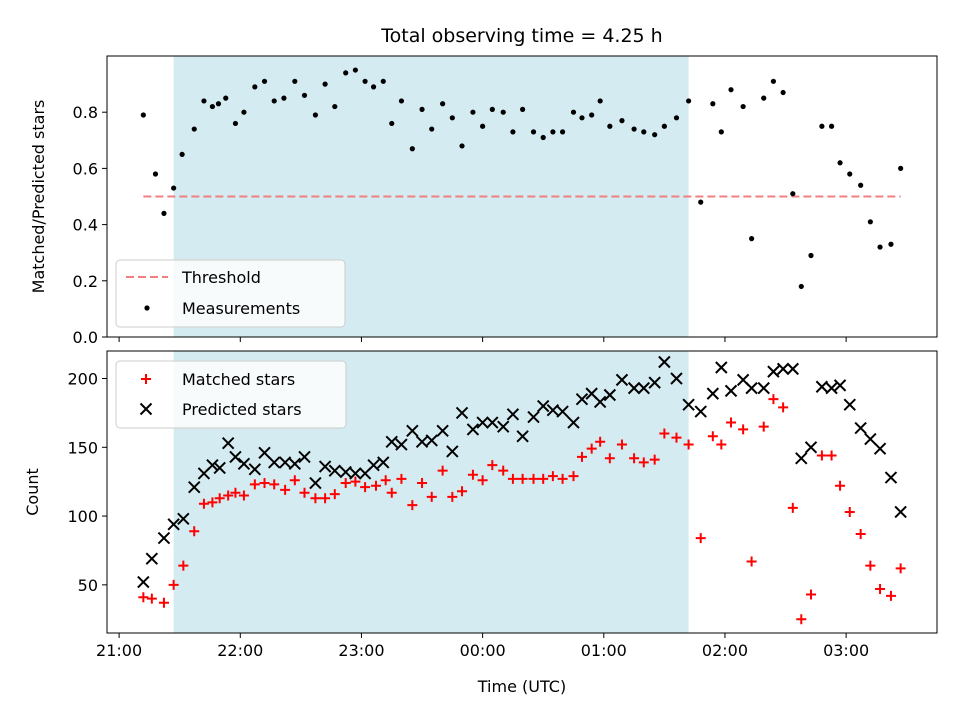 This screenshot has width=960, height=720. What do you see at coordinates (32, 492) in the screenshot?
I see `bottom-y-axis-label: Count` at bounding box center [32, 492].